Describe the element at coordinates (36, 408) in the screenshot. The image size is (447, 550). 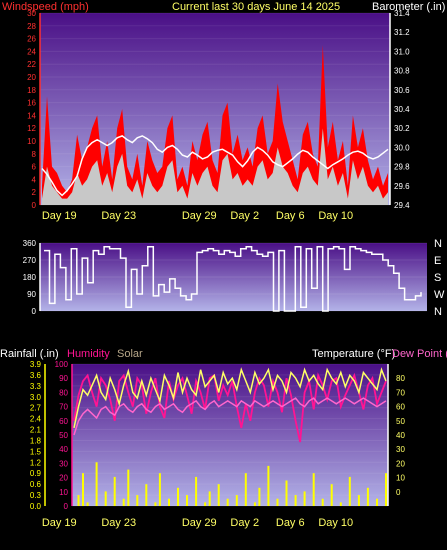
I see `rainfall-tick-label: 2.7` at that location.